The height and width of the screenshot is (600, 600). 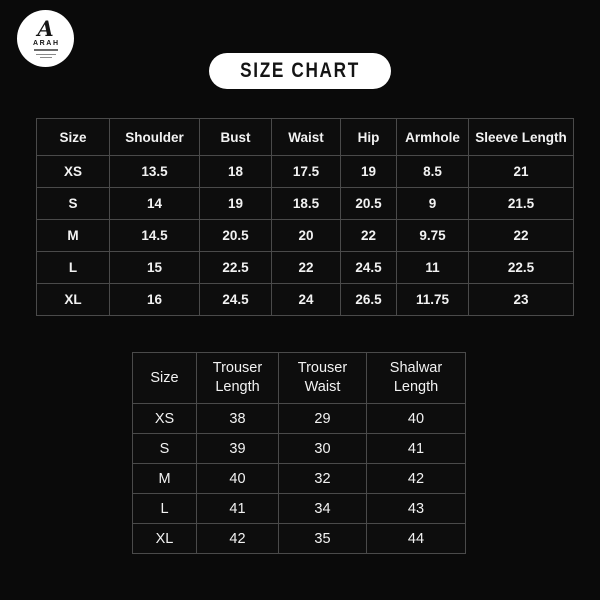 What do you see at coordinates (45, 50) in the screenshot?
I see `logo-tagline-illegible` at bounding box center [45, 50].